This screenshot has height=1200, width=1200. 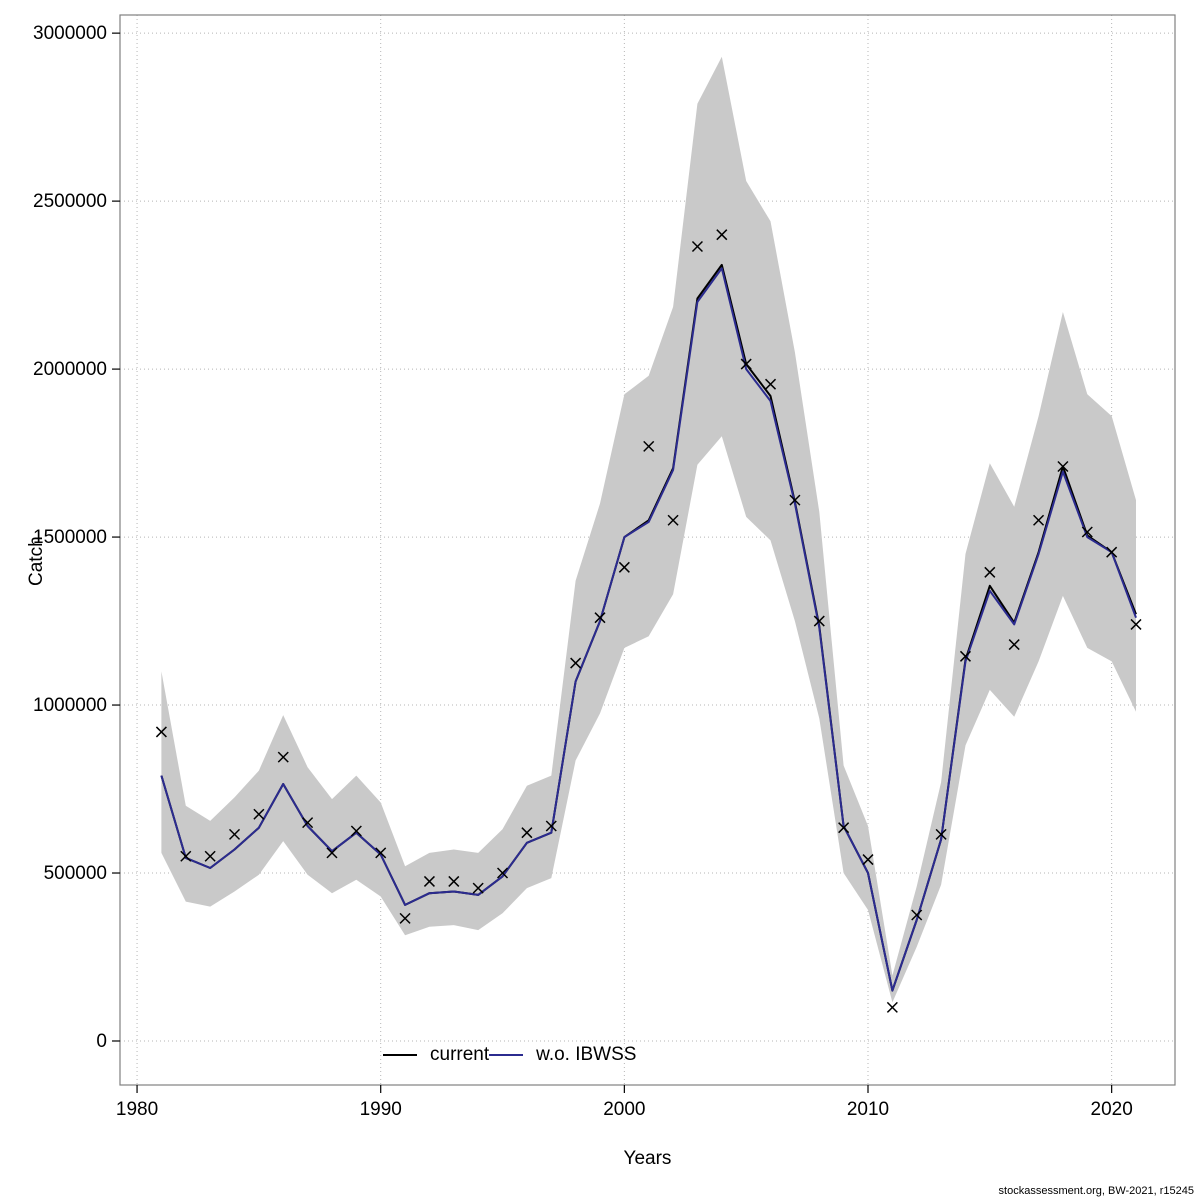 I want to click on legend-label-current: current, so click(x=460, y=1054).